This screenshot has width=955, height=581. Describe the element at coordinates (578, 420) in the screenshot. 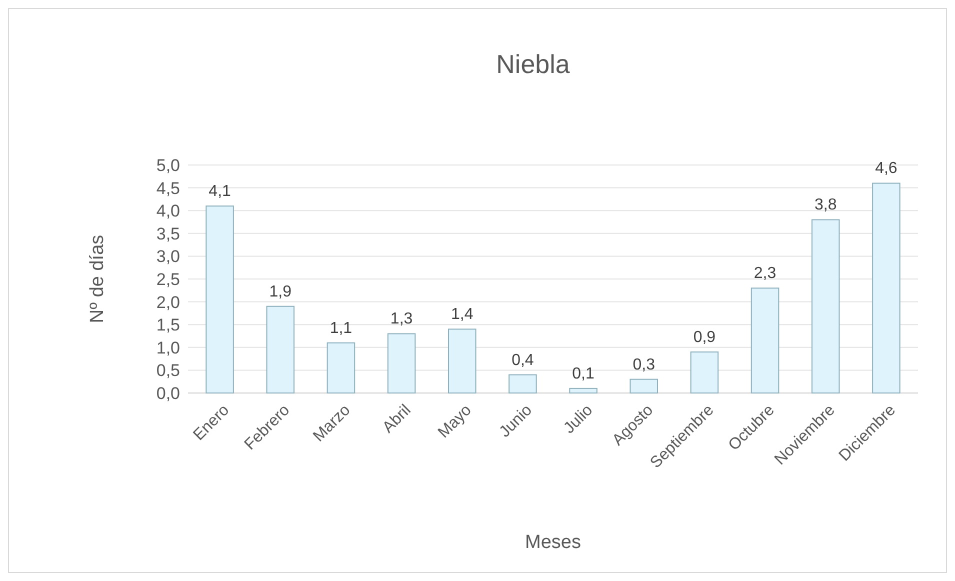

I see `x-tick-label: Julio` at that location.